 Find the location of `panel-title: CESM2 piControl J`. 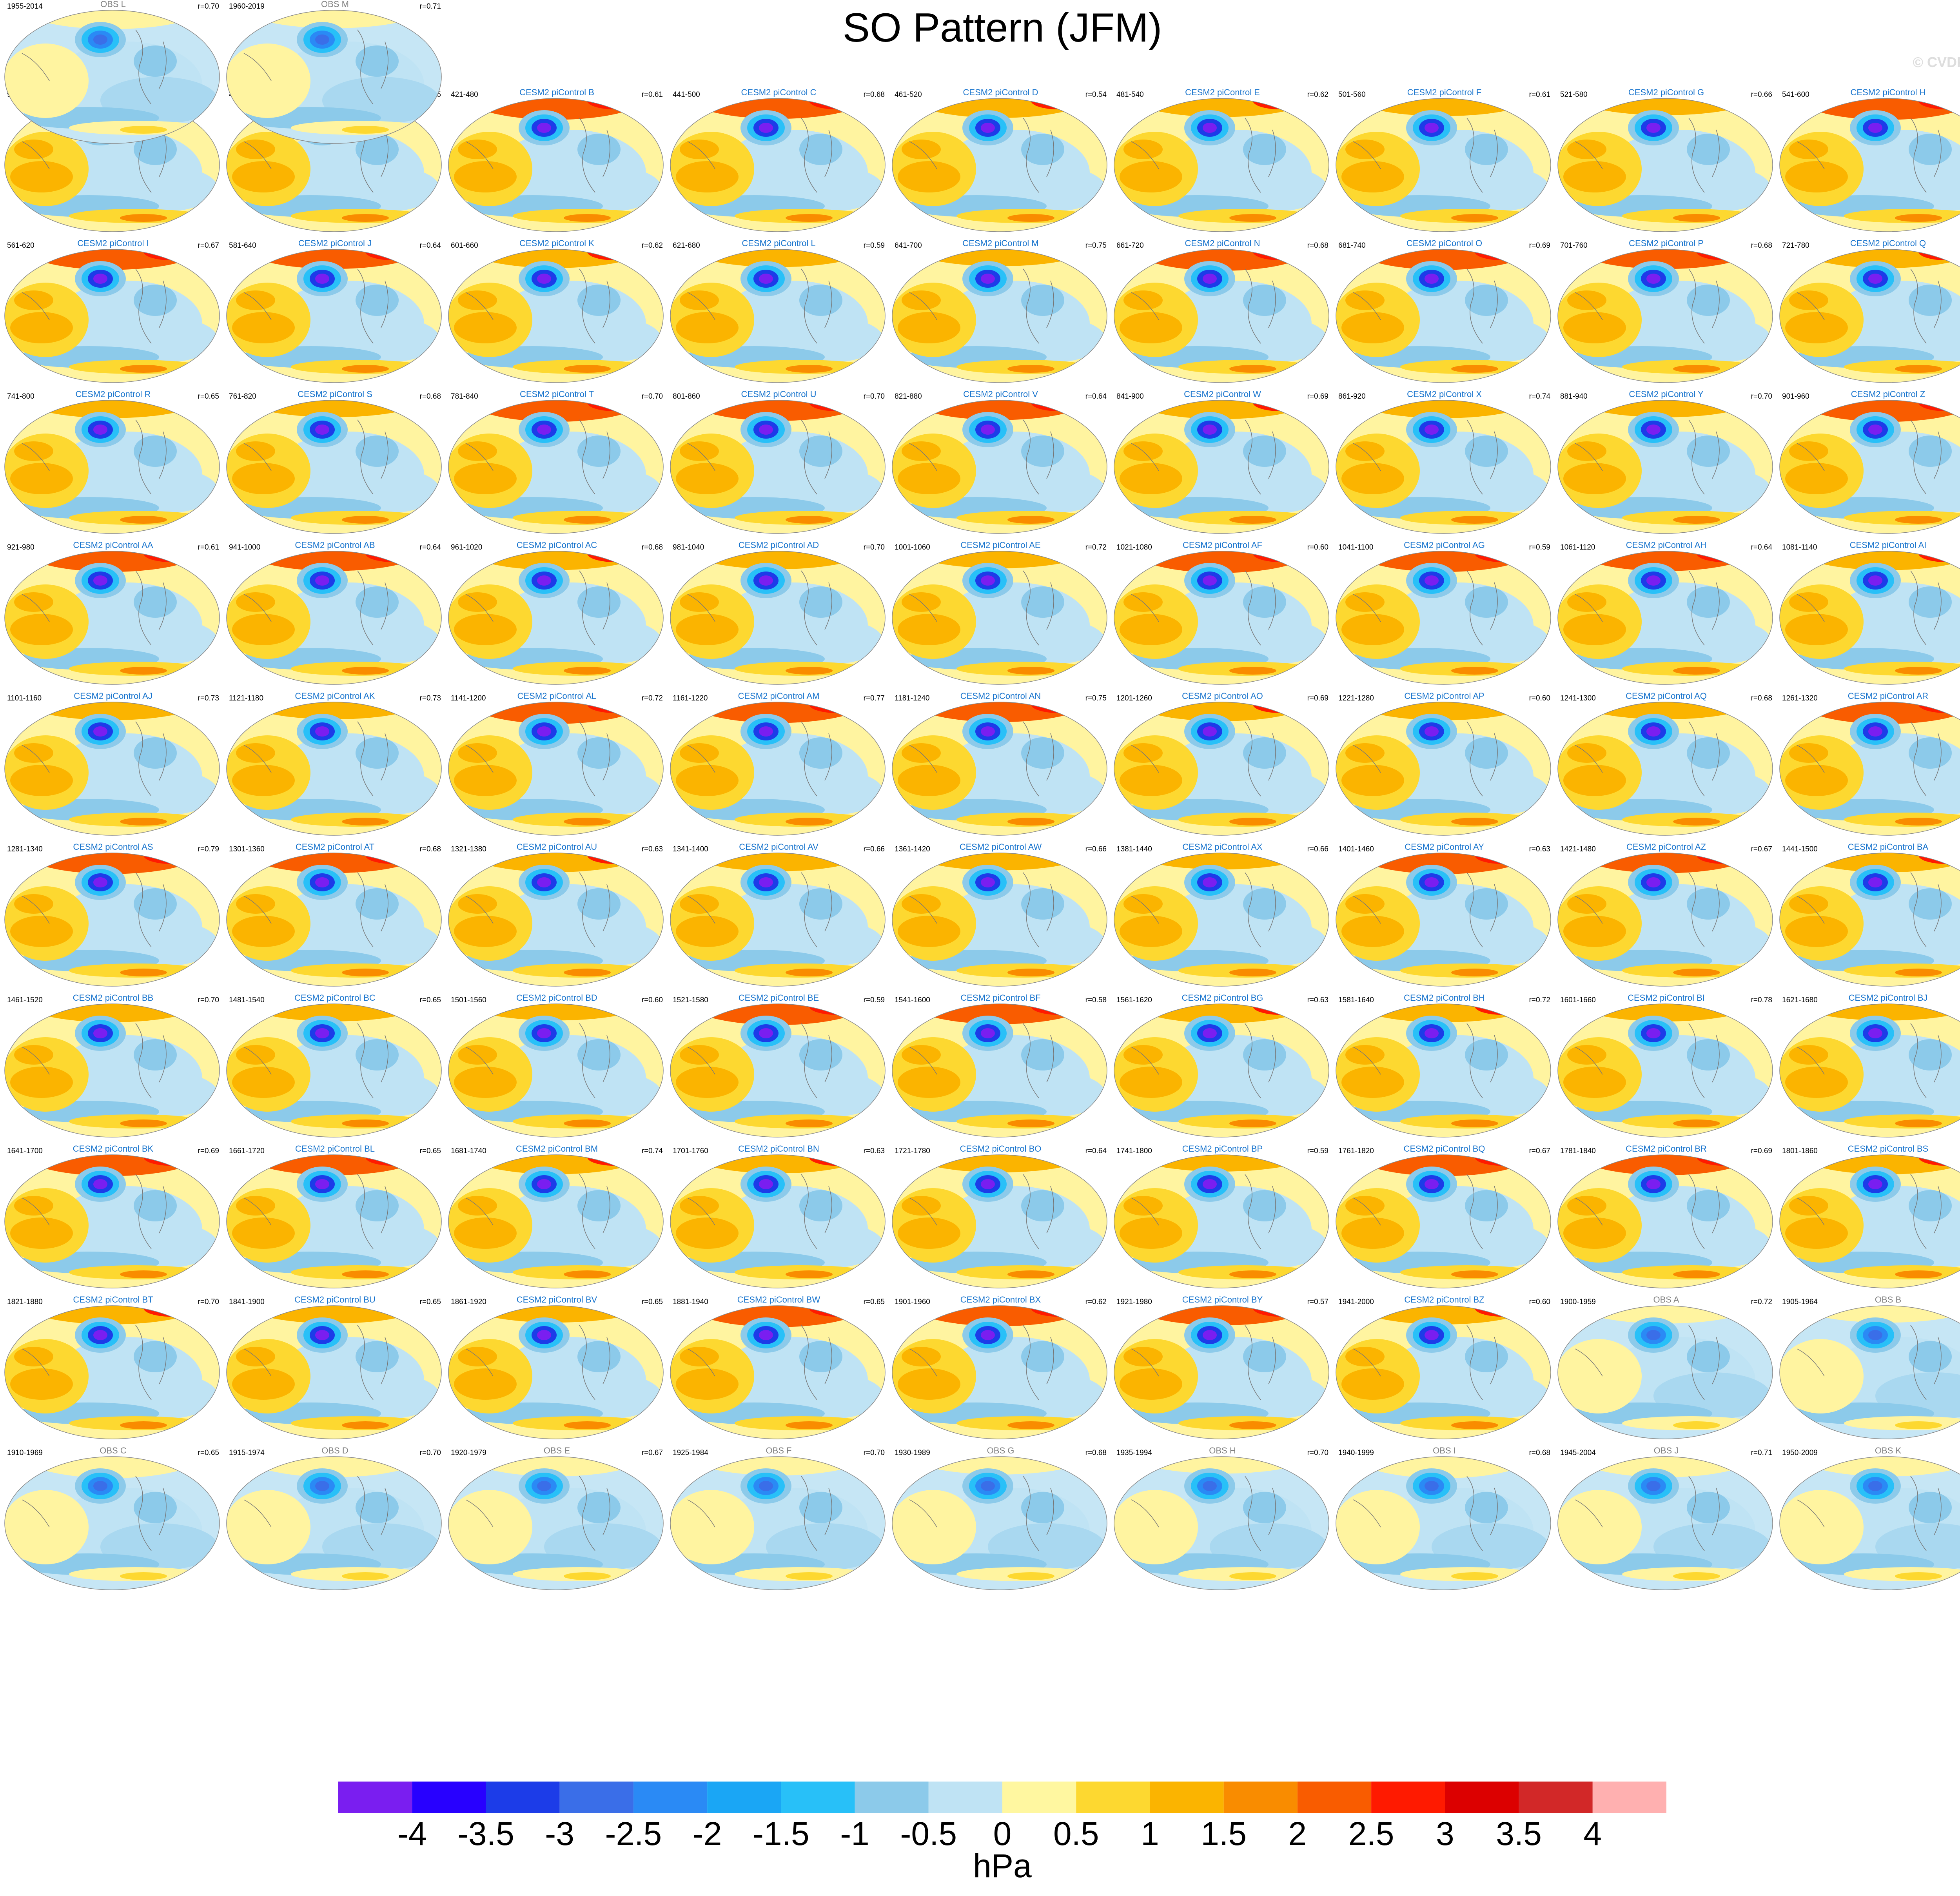

panel-title: CESM2 piControl J is located at coordinates (335, 243).